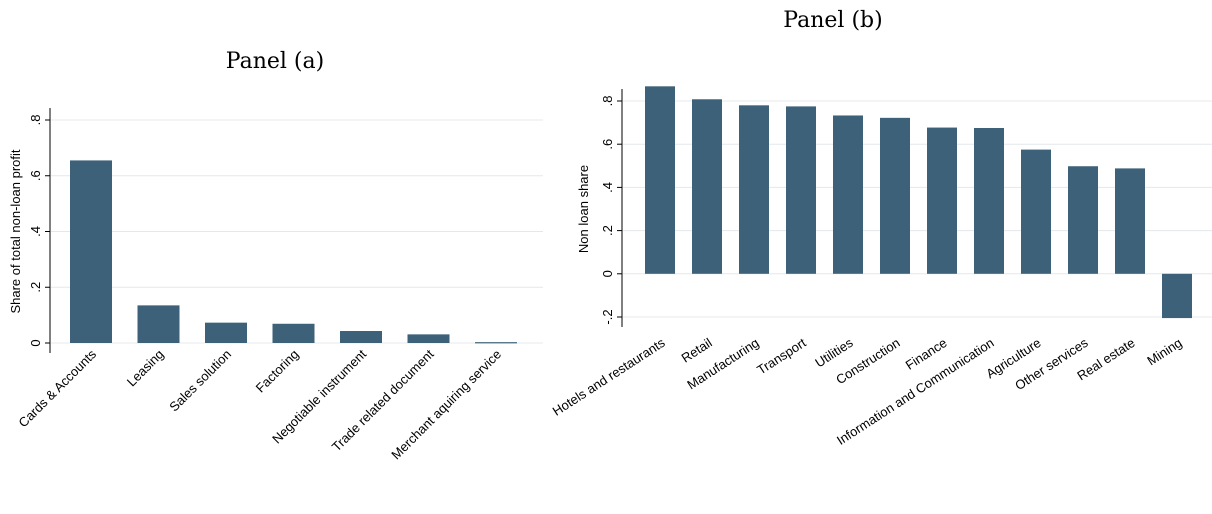  I want to click on chart-title: Panel (b), so click(832, 20).